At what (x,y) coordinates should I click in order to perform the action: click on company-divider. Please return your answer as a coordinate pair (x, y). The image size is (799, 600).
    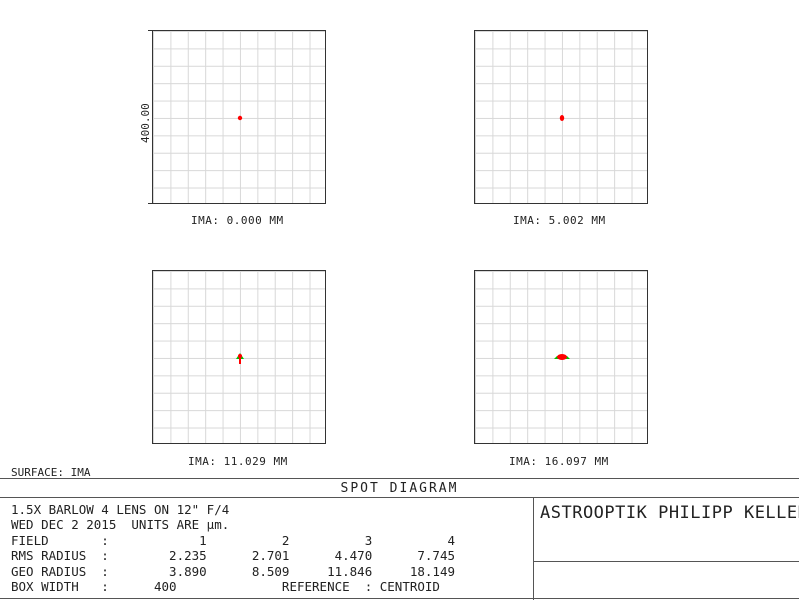
    Looking at the image, I should click on (666, 561).